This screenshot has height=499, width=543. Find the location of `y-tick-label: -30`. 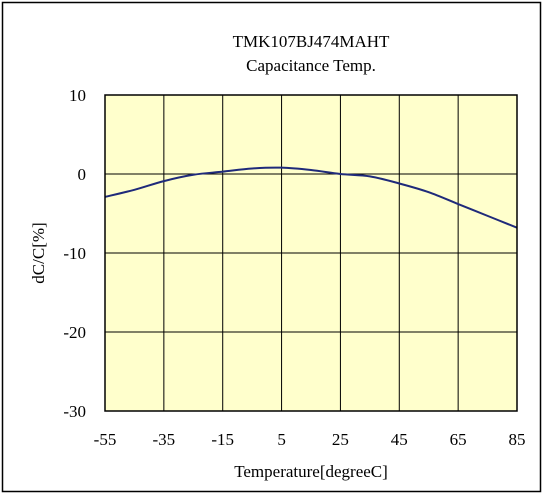

y-tick-label: -30 is located at coordinates (74, 411).